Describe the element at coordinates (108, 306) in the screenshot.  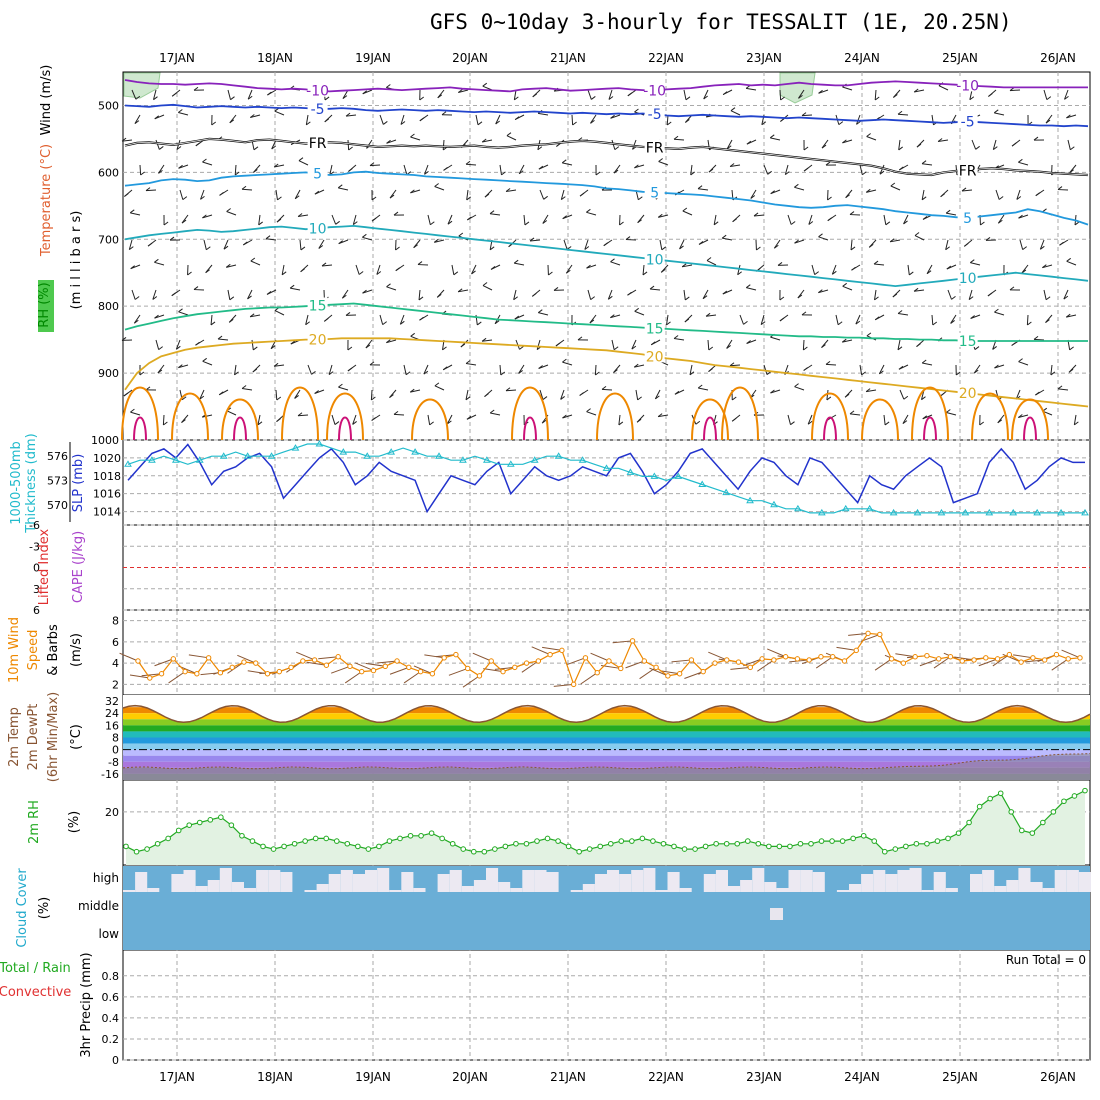
I see `pressure-tick: 800` at that location.